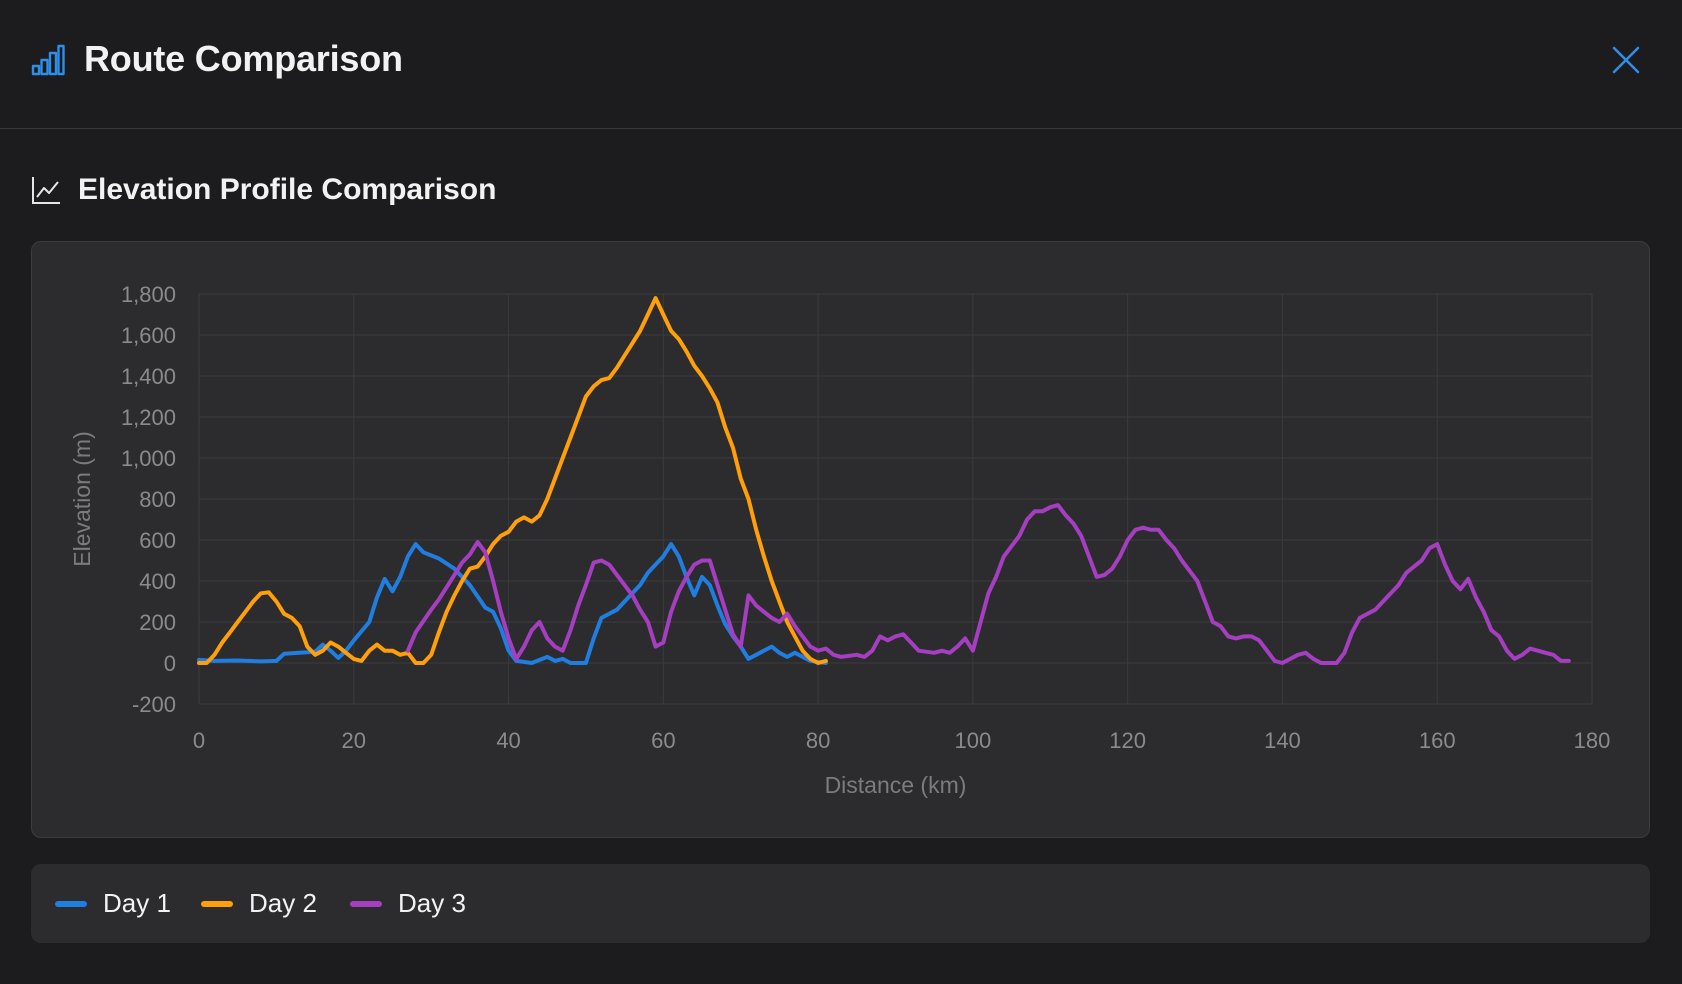 This screenshot has width=1682, height=984. Describe the element at coordinates (1282, 740) in the screenshot. I see `x-tick-label: 140` at that location.